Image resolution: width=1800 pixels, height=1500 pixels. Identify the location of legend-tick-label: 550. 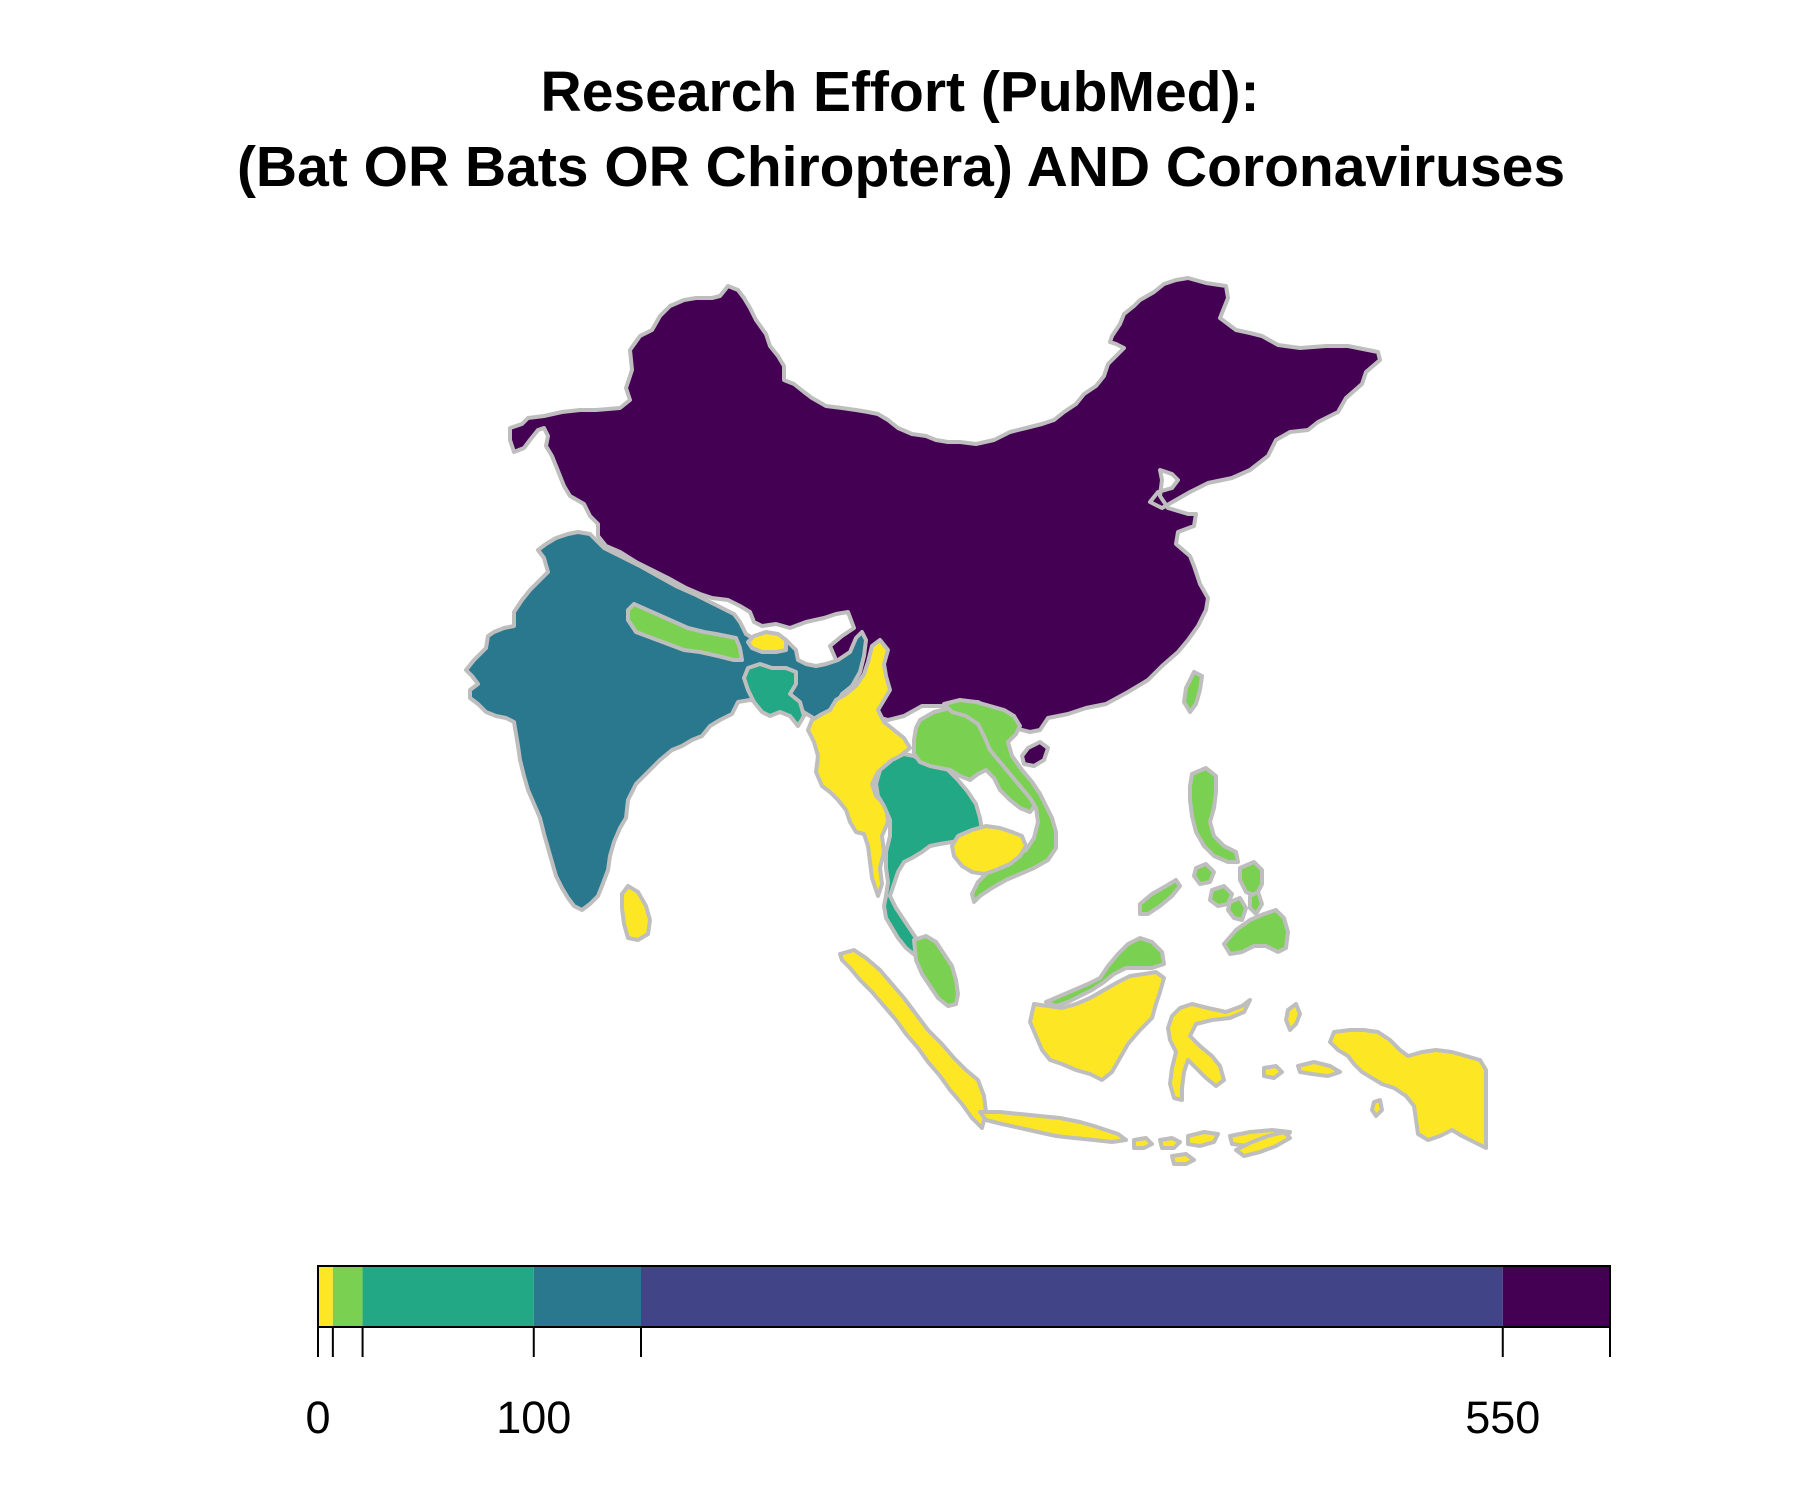
(1502, 1417).